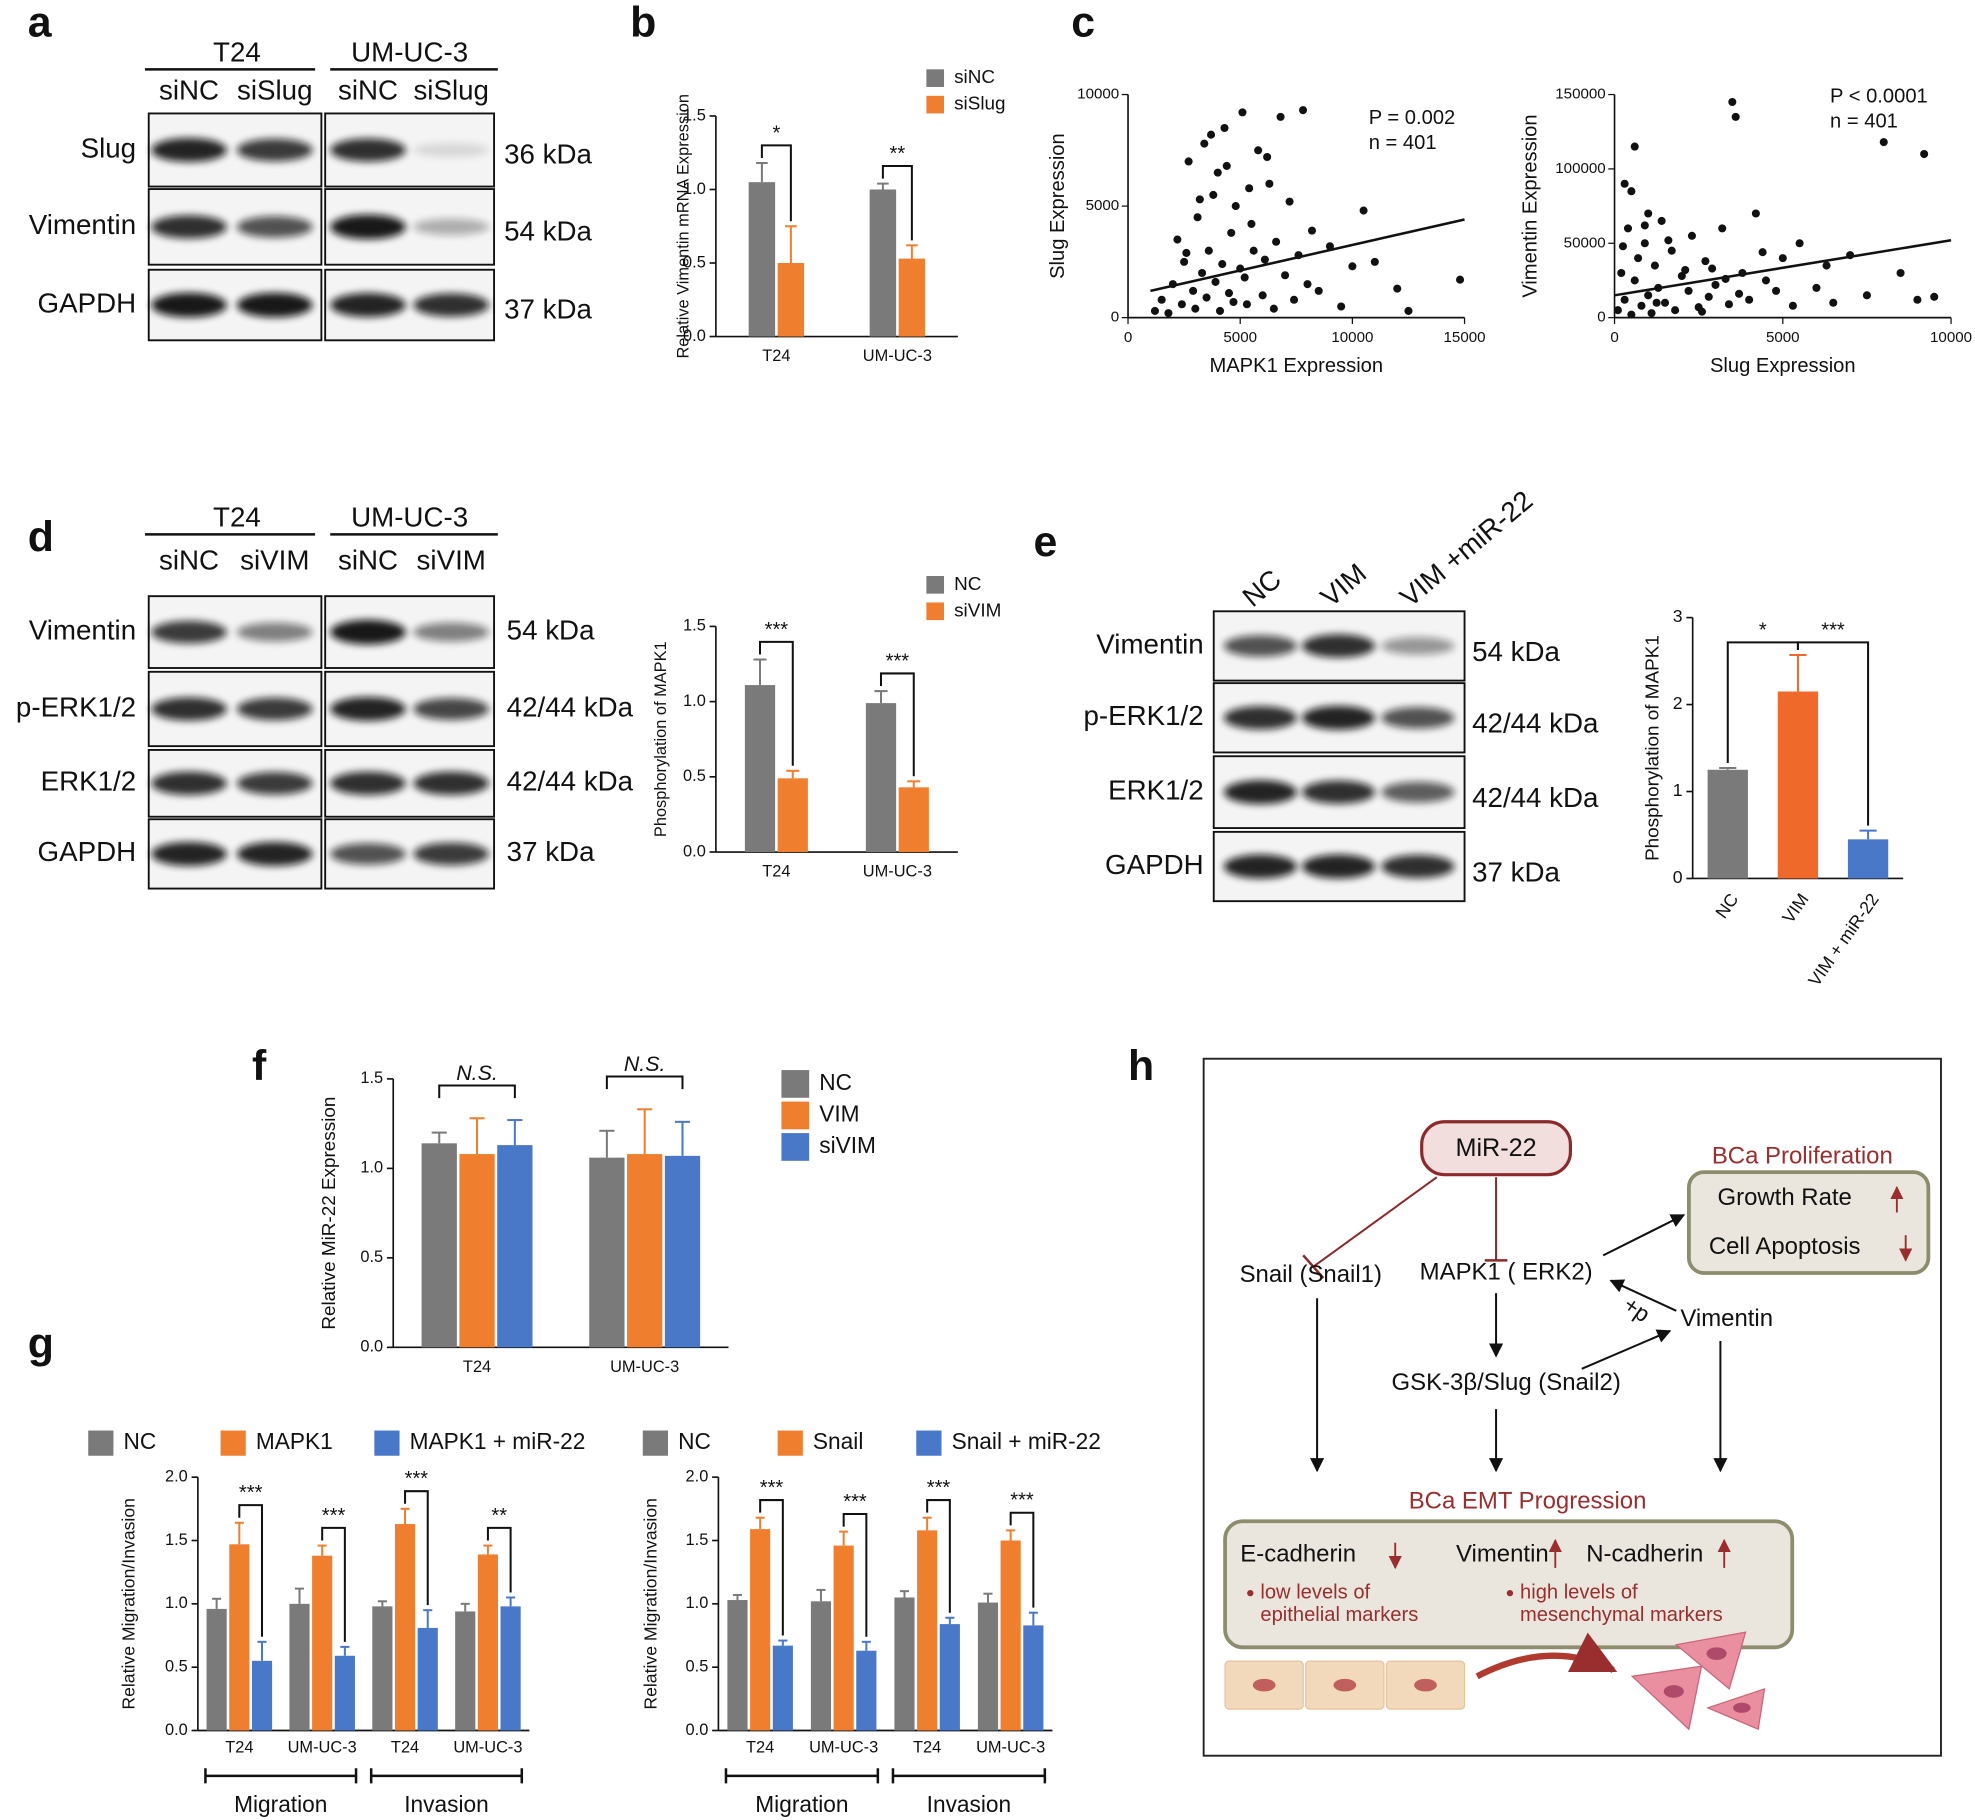 This screenshot has height=1820, width=1975. Describe the element at coordinates (1103, 205) in the screenshot. I see `y-tick-label: 5000` at that location.